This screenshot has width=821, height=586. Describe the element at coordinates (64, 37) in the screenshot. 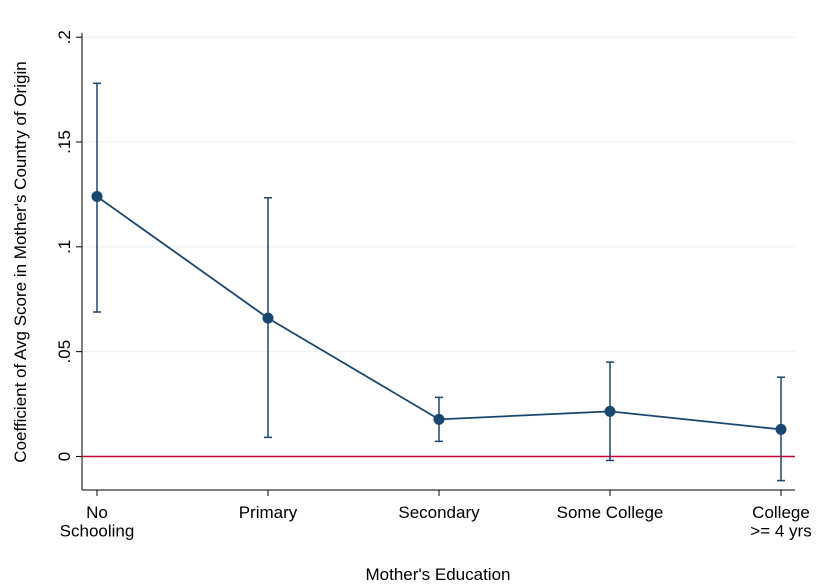

I see `y-tick-label: .2` at that location.